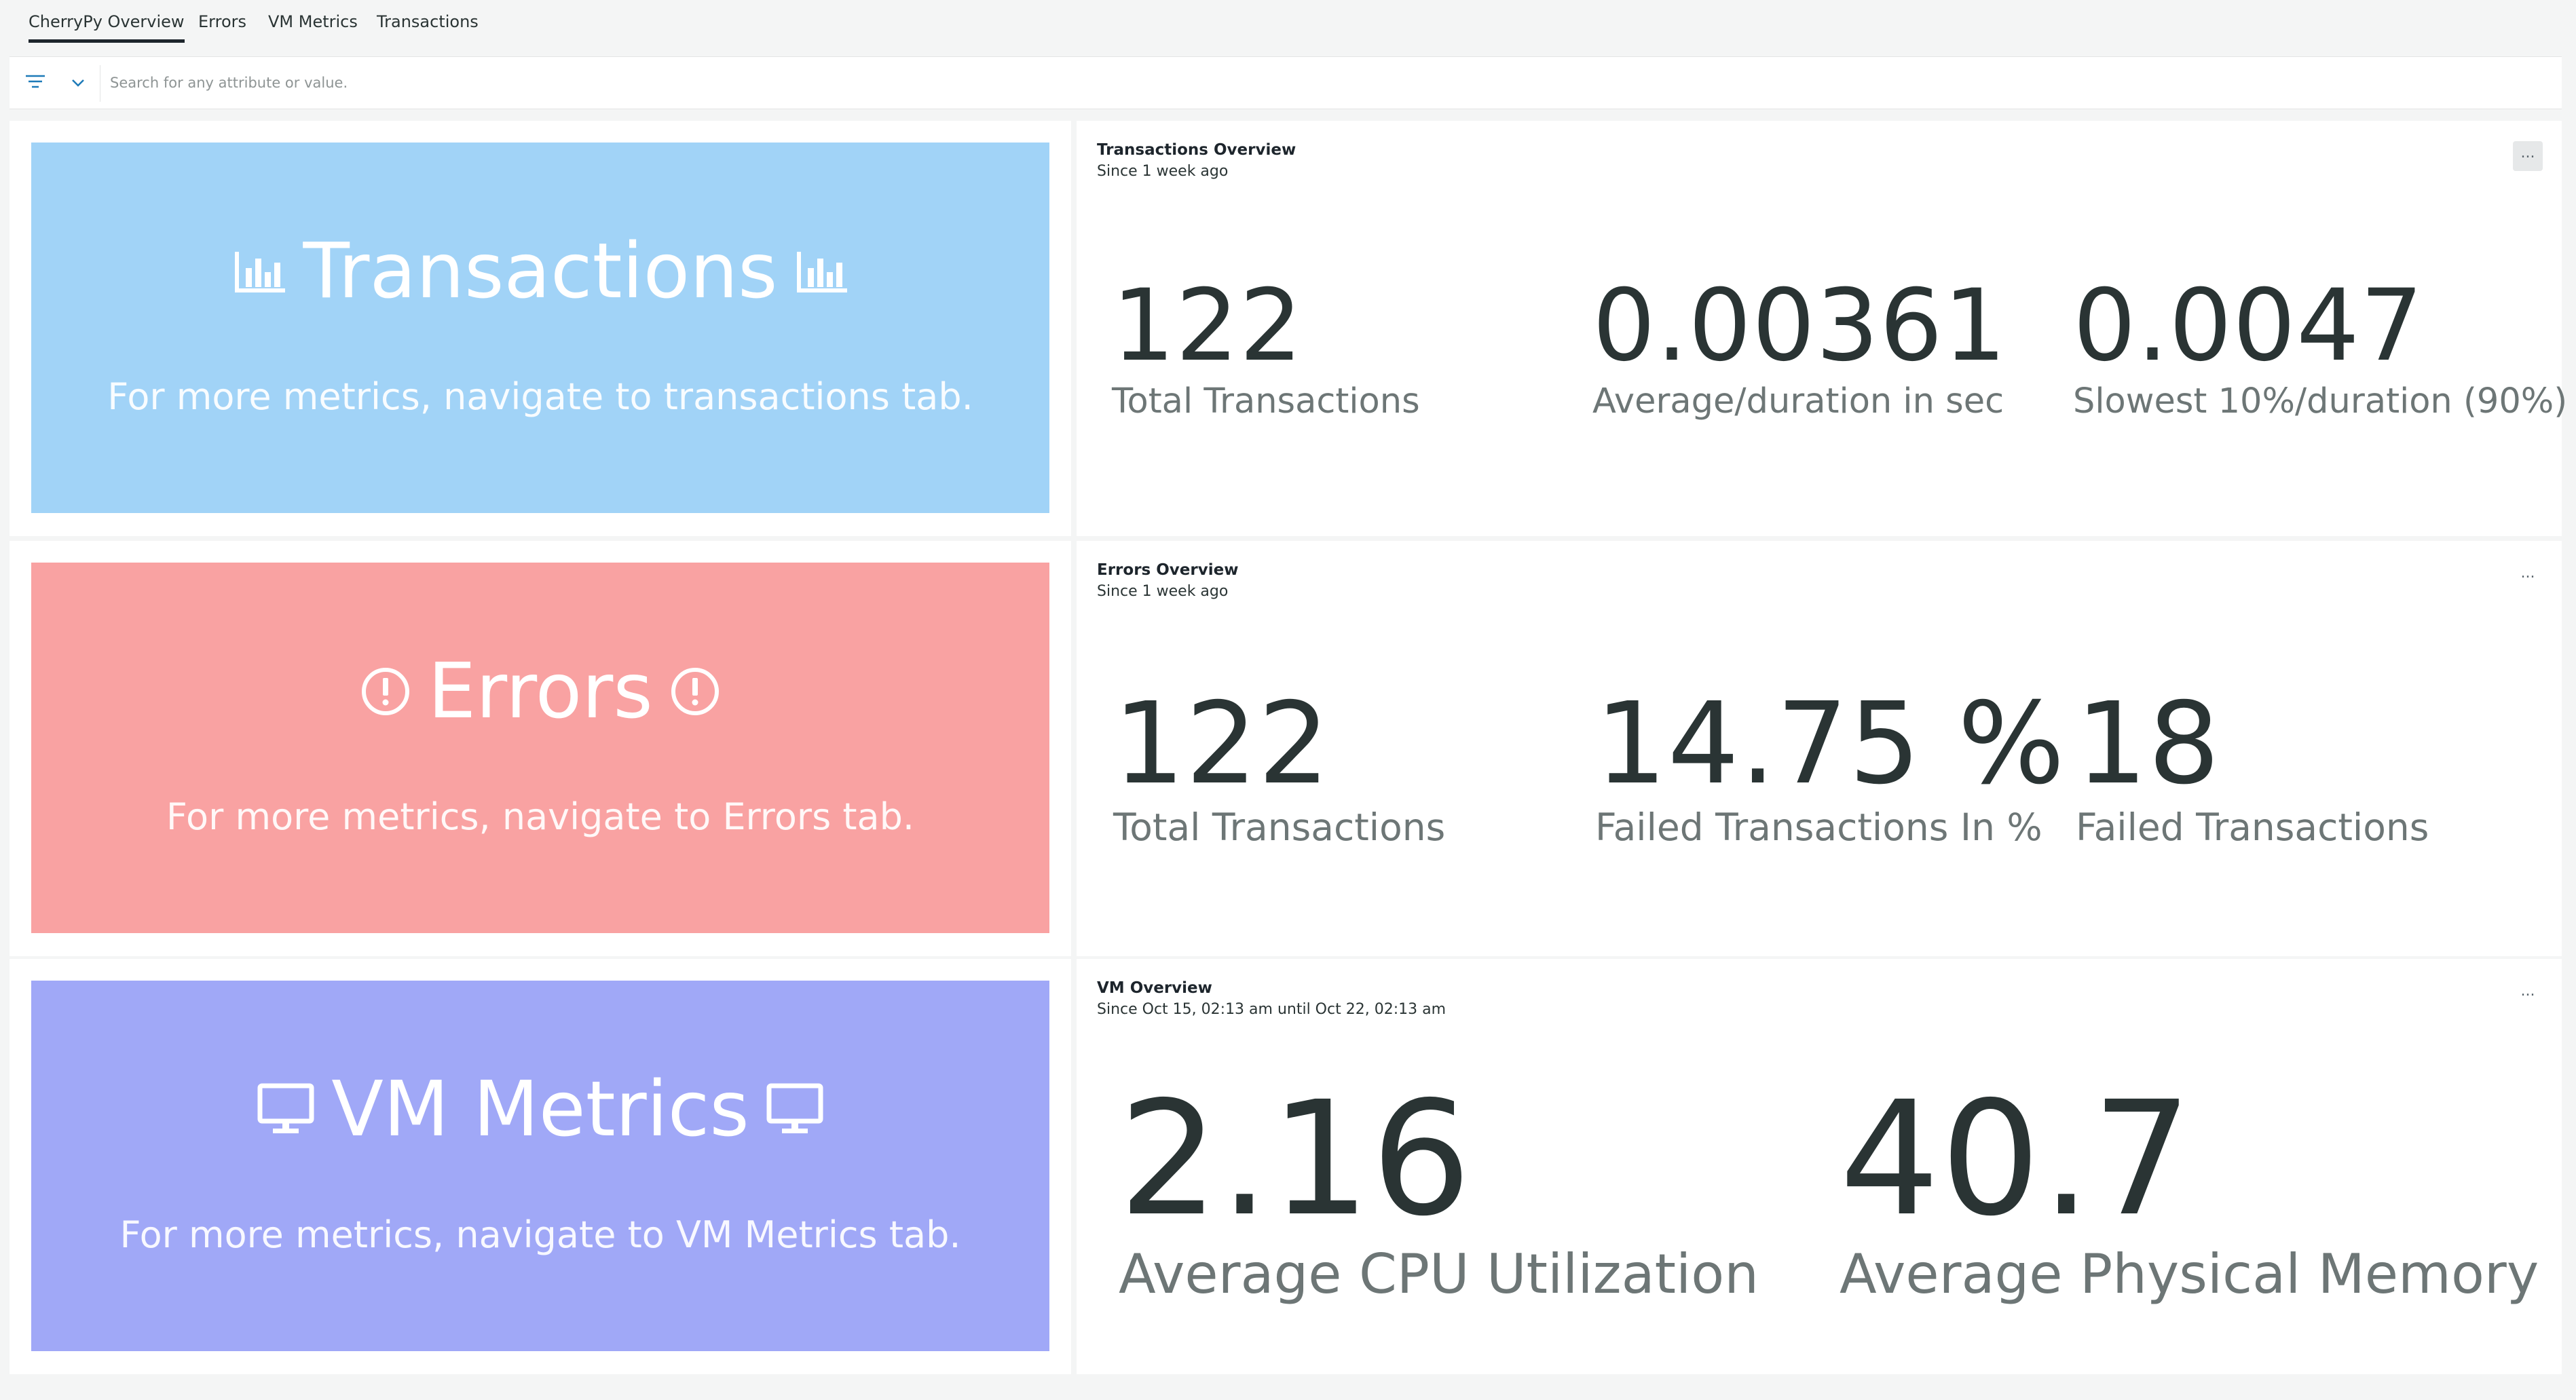 The image size is (2576, 1400). Describe the element at coordinates (78, 83) in the screenshot. I see `chevron-down-icon` at that location.